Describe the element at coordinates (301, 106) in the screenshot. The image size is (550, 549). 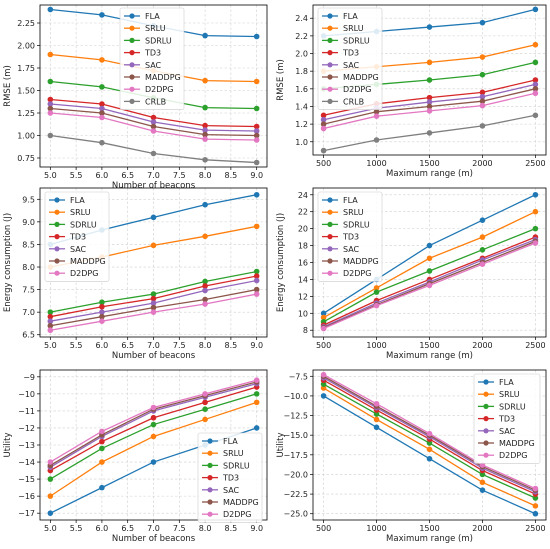
I see `y-tick-label: 1.4` at that location.